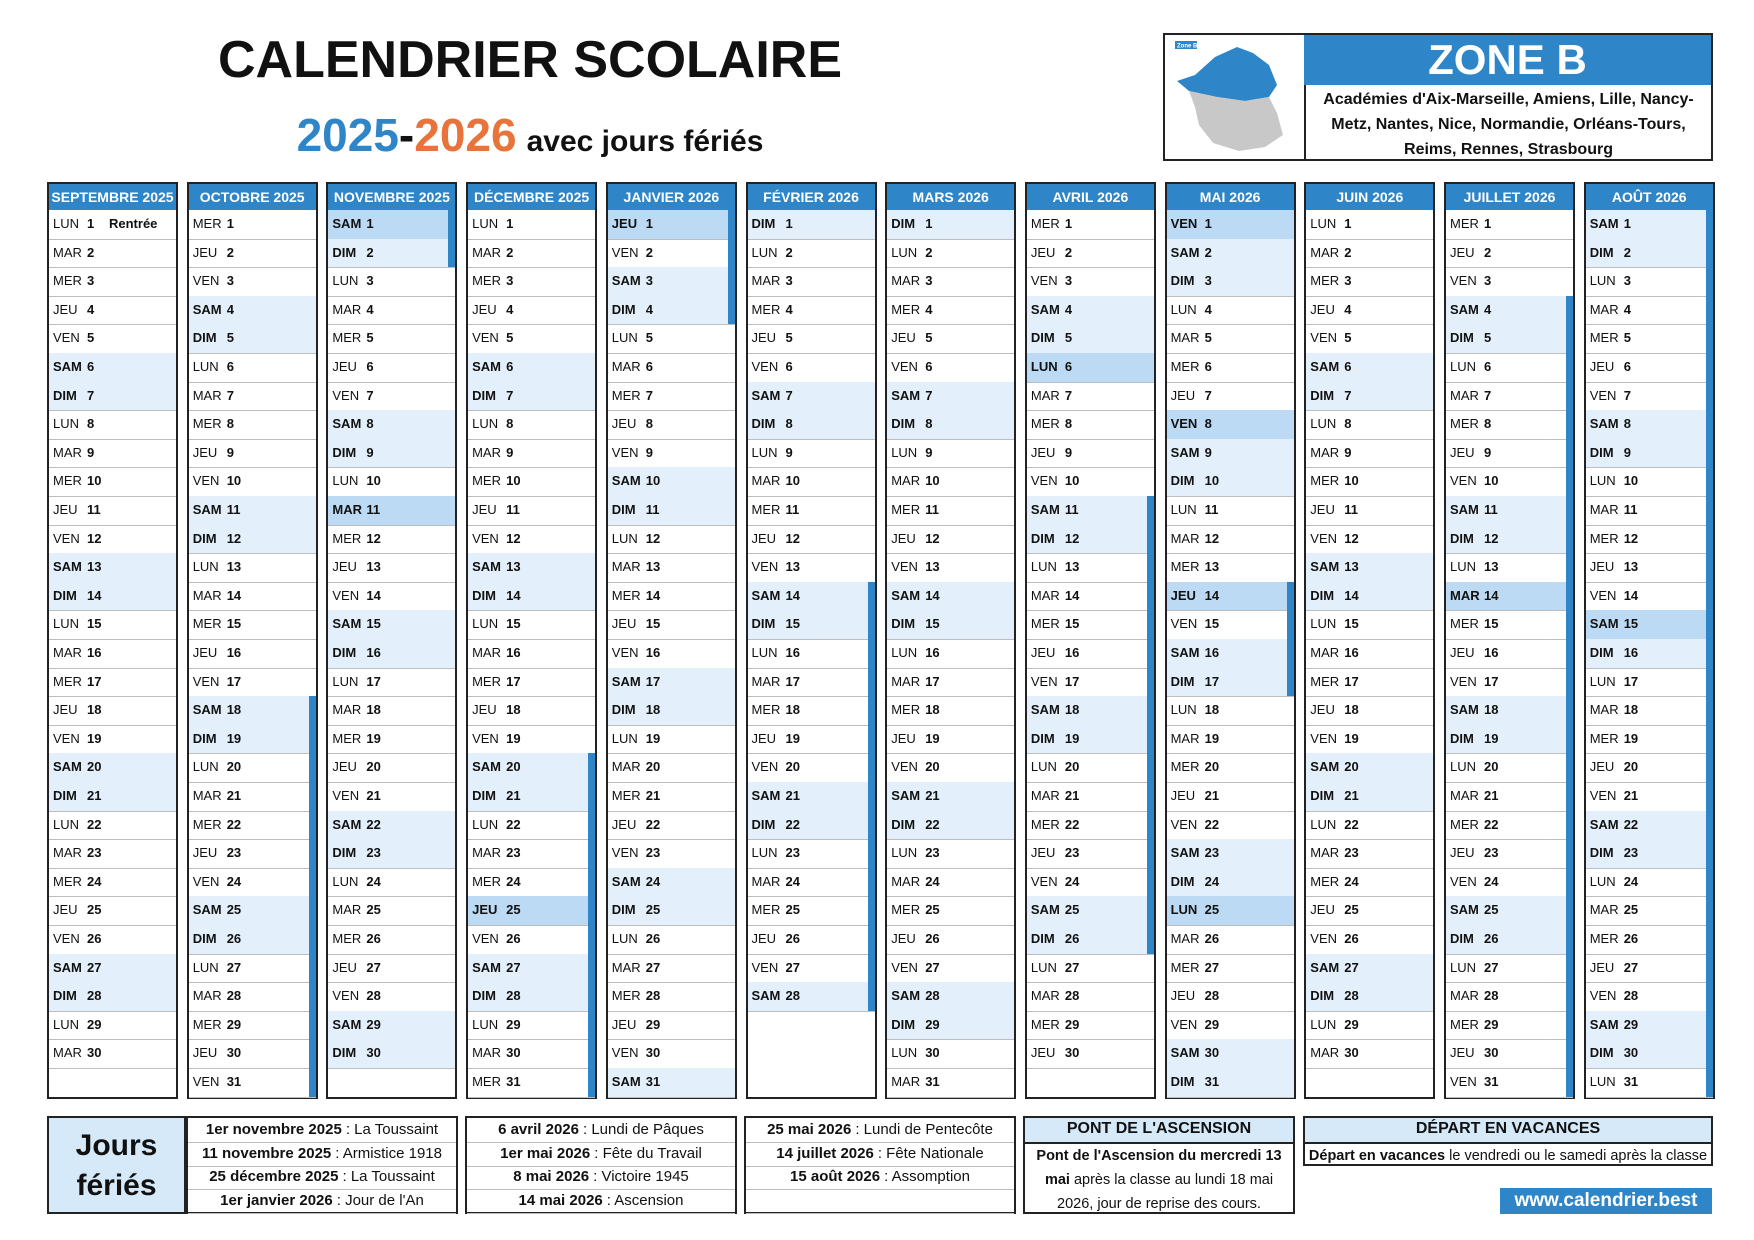 Image resolution: width=1754 pixels, height=1240 pixels. I want to click on day-row: DIM 26, so click(252, 940).